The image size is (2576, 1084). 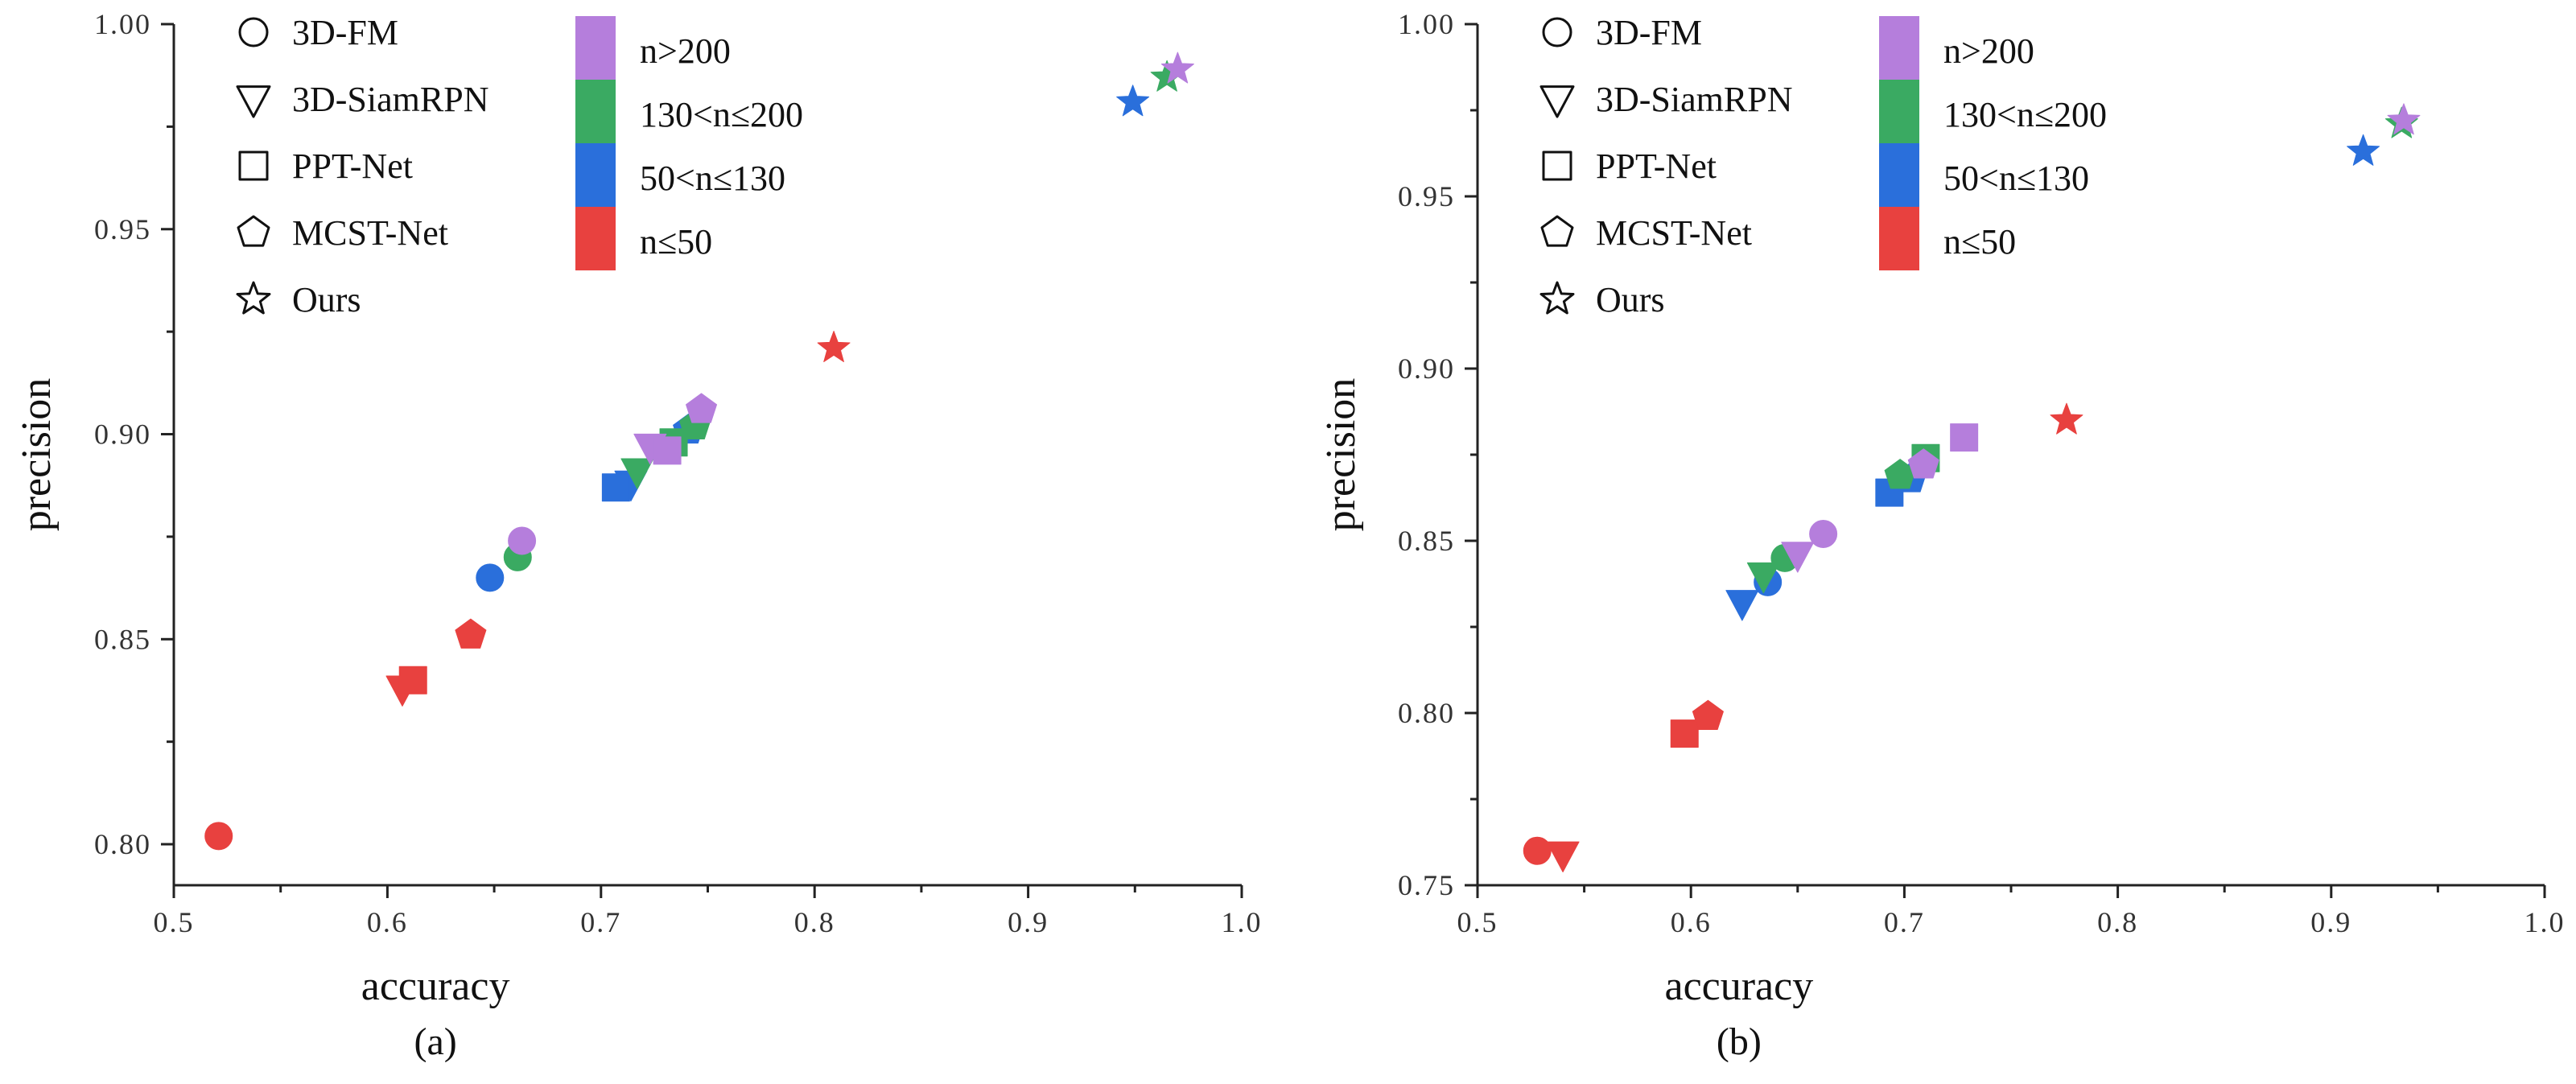 I want to click on panel-caption: (a), so click(x=435, y=1041).